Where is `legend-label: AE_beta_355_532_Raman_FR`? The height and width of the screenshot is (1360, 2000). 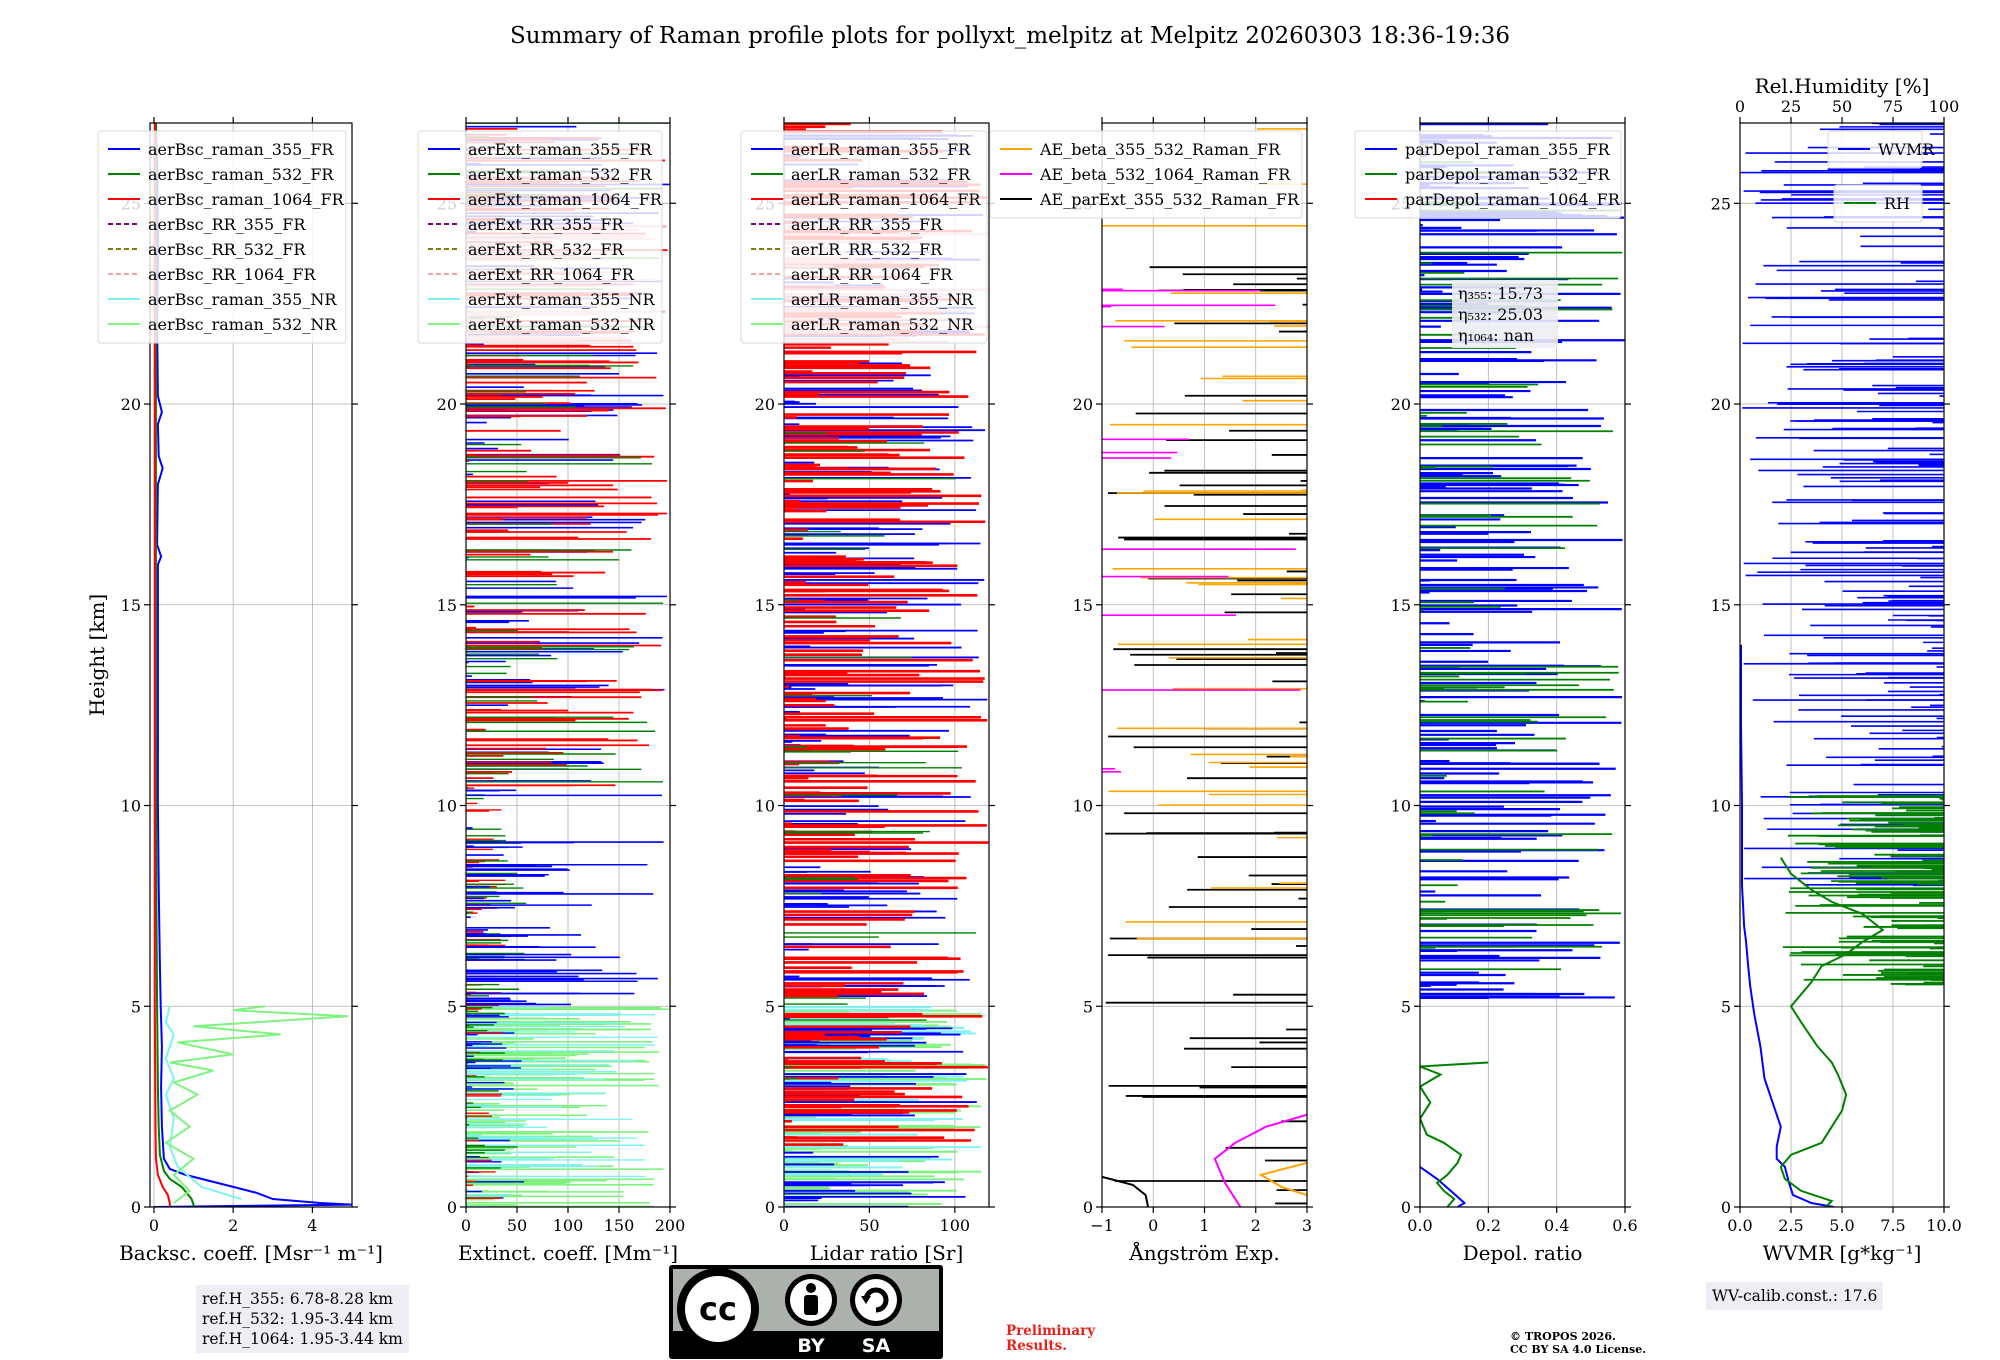 legend-label: AE_beta_355_532_Raman_FR is located at coordinates (1160, 149).